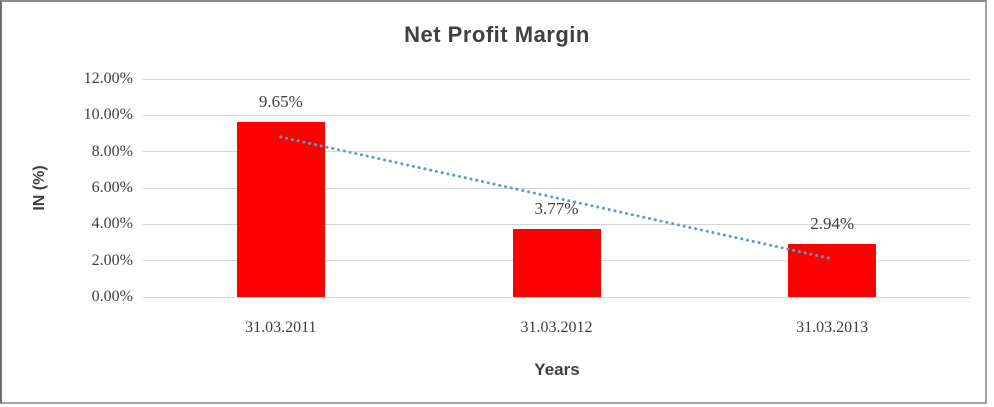 The image size is (994, 407). Describe the element at coordinates (112, 151) in the screenshot. I see `y-axis-tick-label: 8.00%` at that location.